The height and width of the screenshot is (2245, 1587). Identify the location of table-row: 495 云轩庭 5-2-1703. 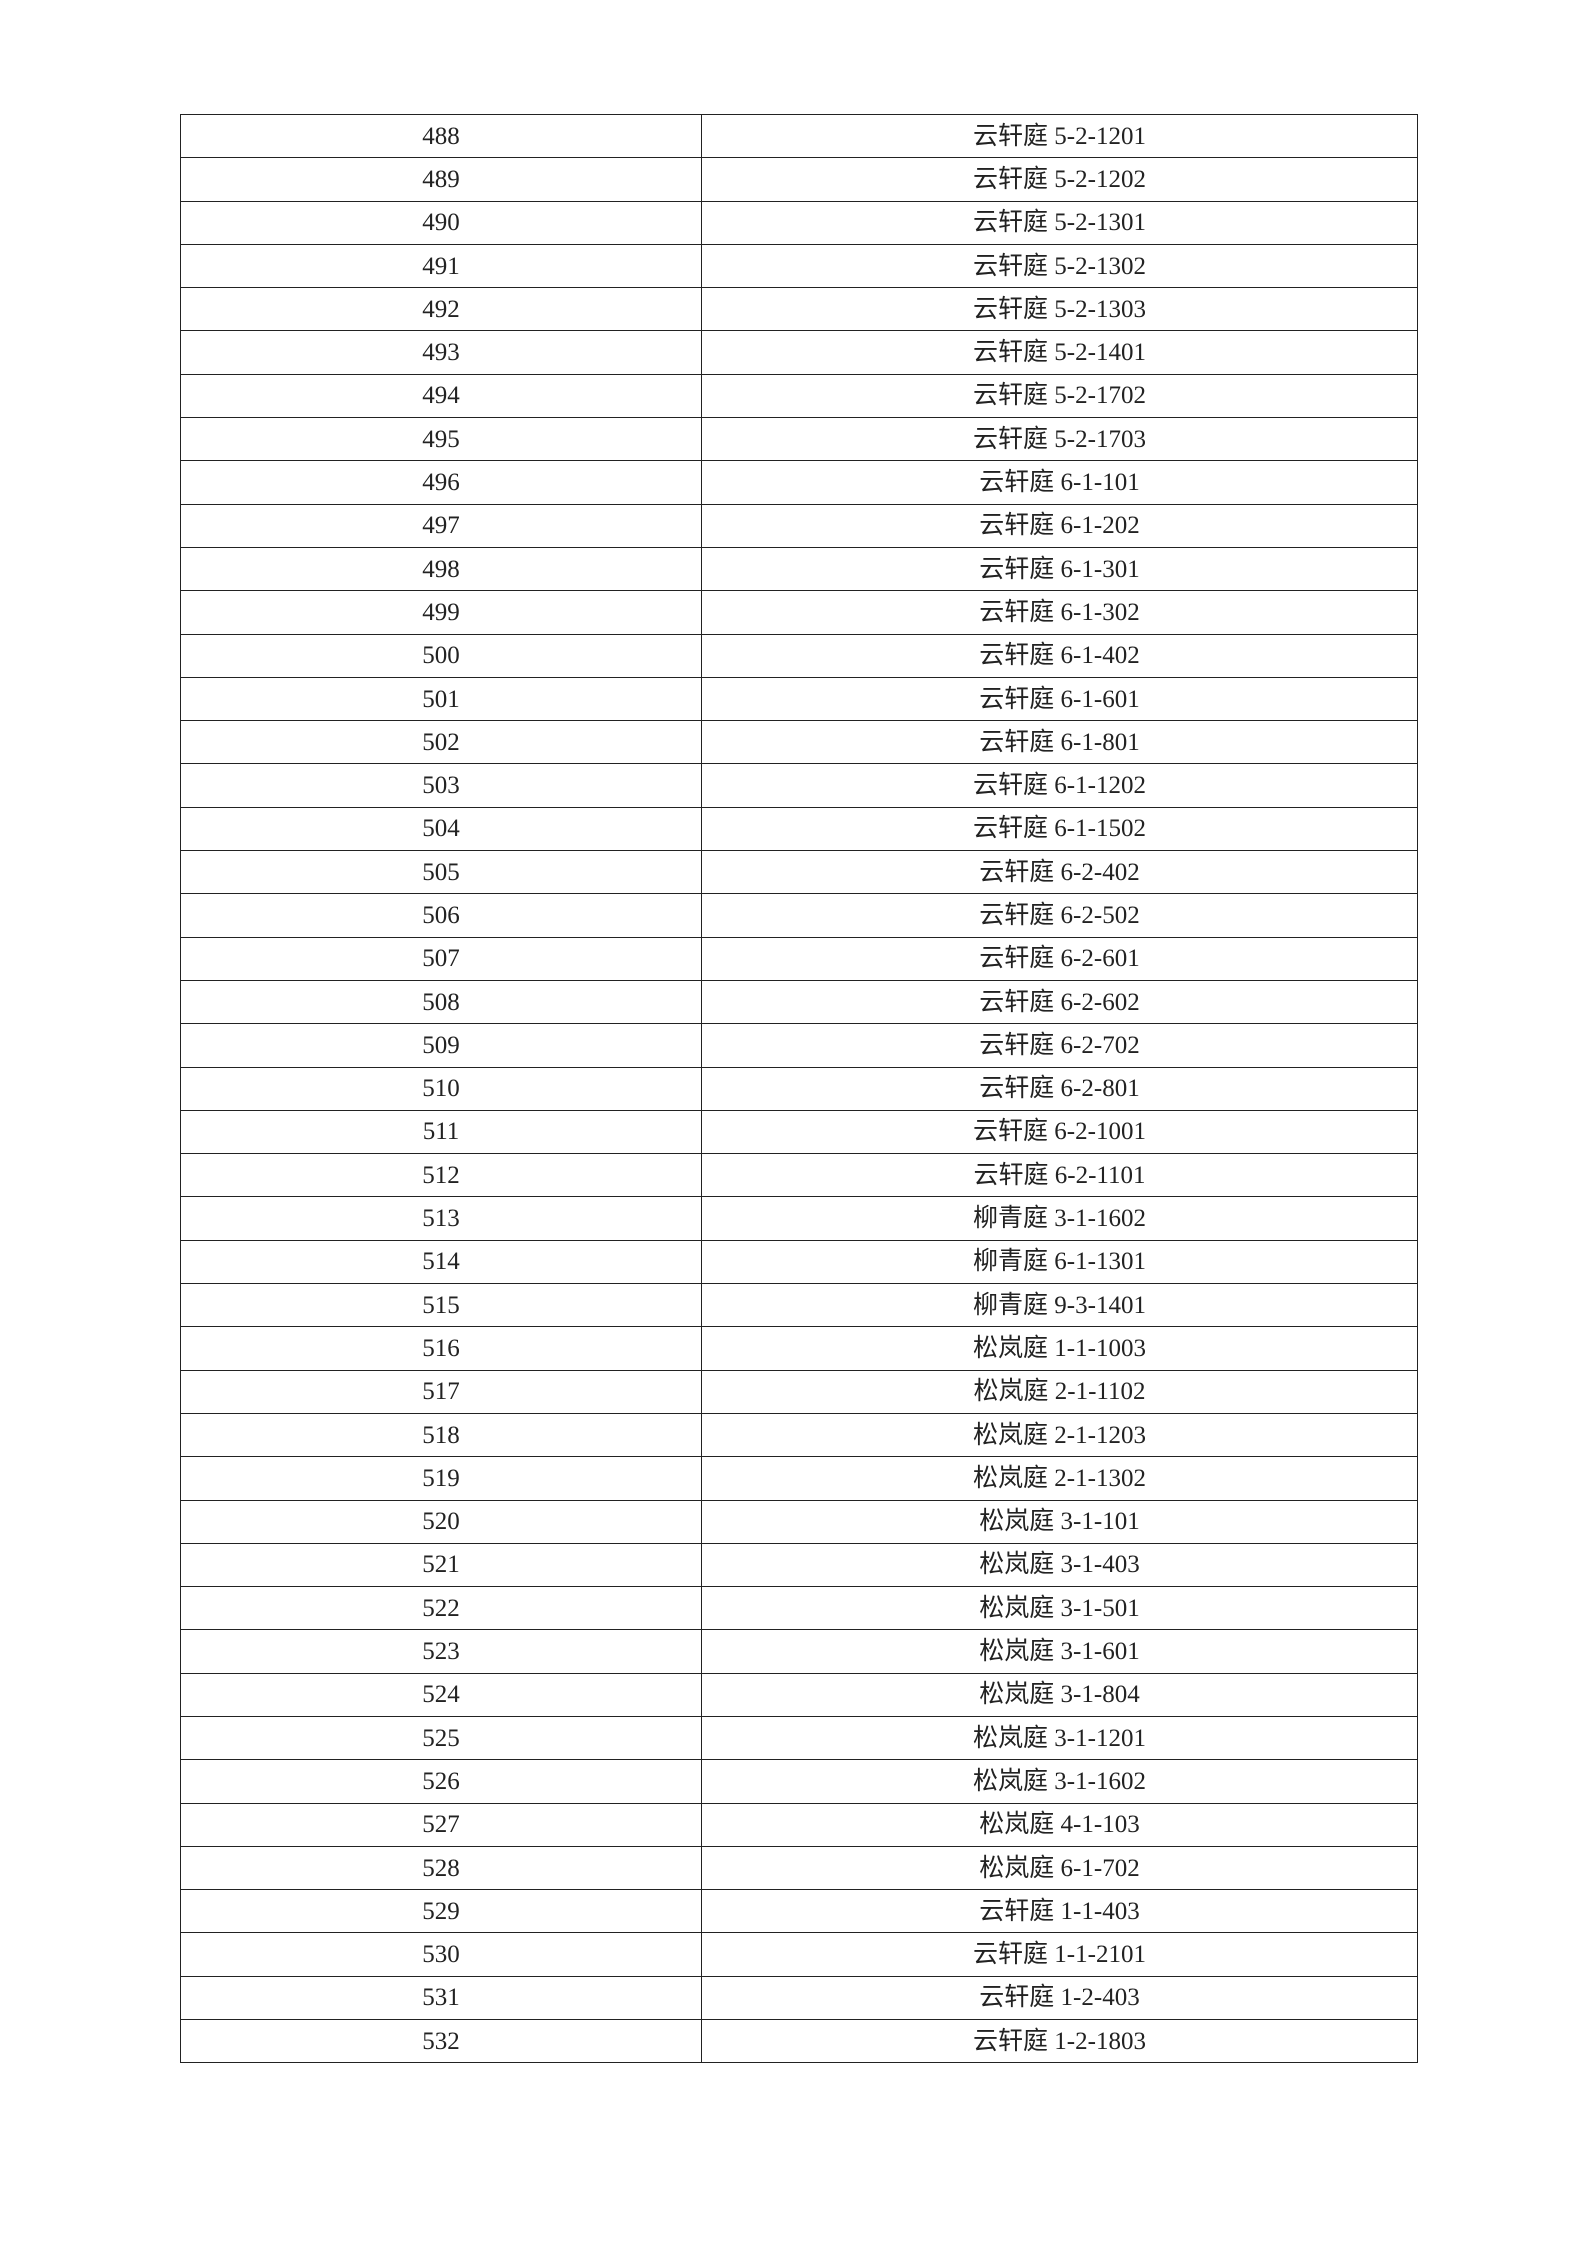
(799, 439).